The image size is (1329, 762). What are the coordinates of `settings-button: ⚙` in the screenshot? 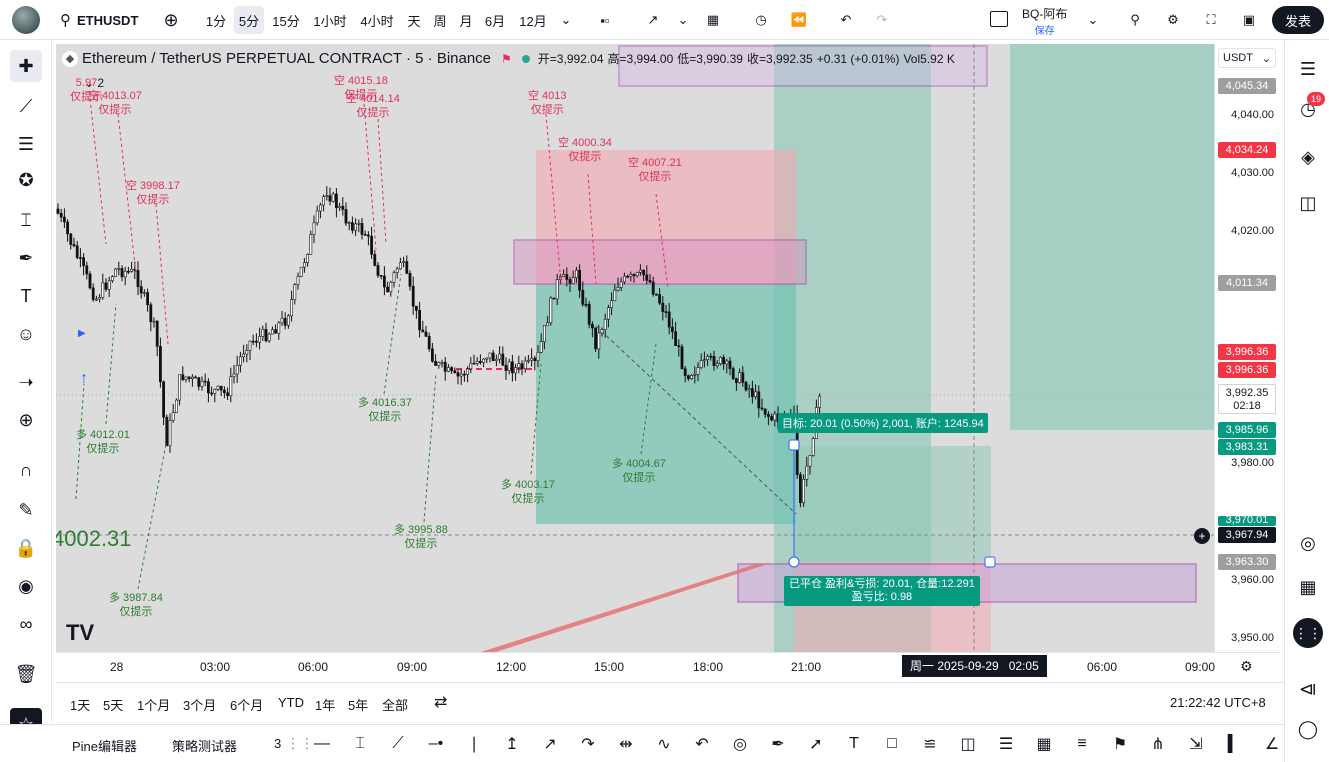 It's located at (1173, 20).